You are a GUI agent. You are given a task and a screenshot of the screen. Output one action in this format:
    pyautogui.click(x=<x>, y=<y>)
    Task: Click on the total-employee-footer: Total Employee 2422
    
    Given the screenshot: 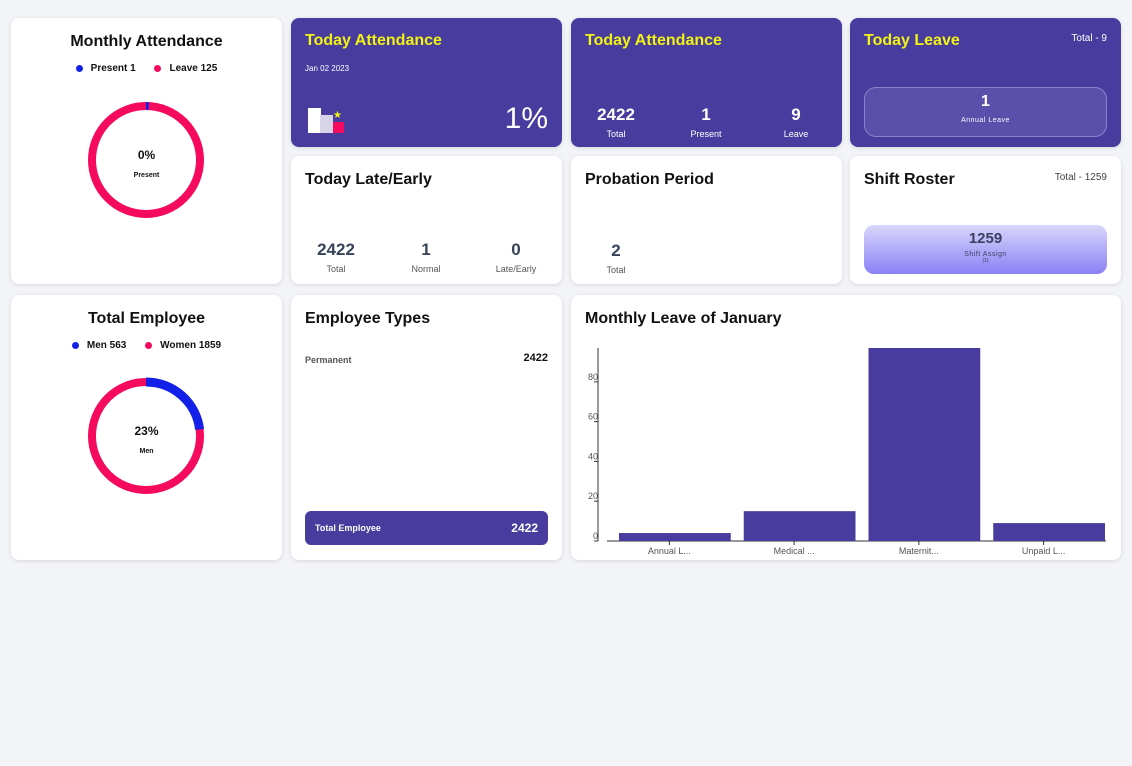 What is the action you would take?
    pyautogui.click(x=426, y=528)
    